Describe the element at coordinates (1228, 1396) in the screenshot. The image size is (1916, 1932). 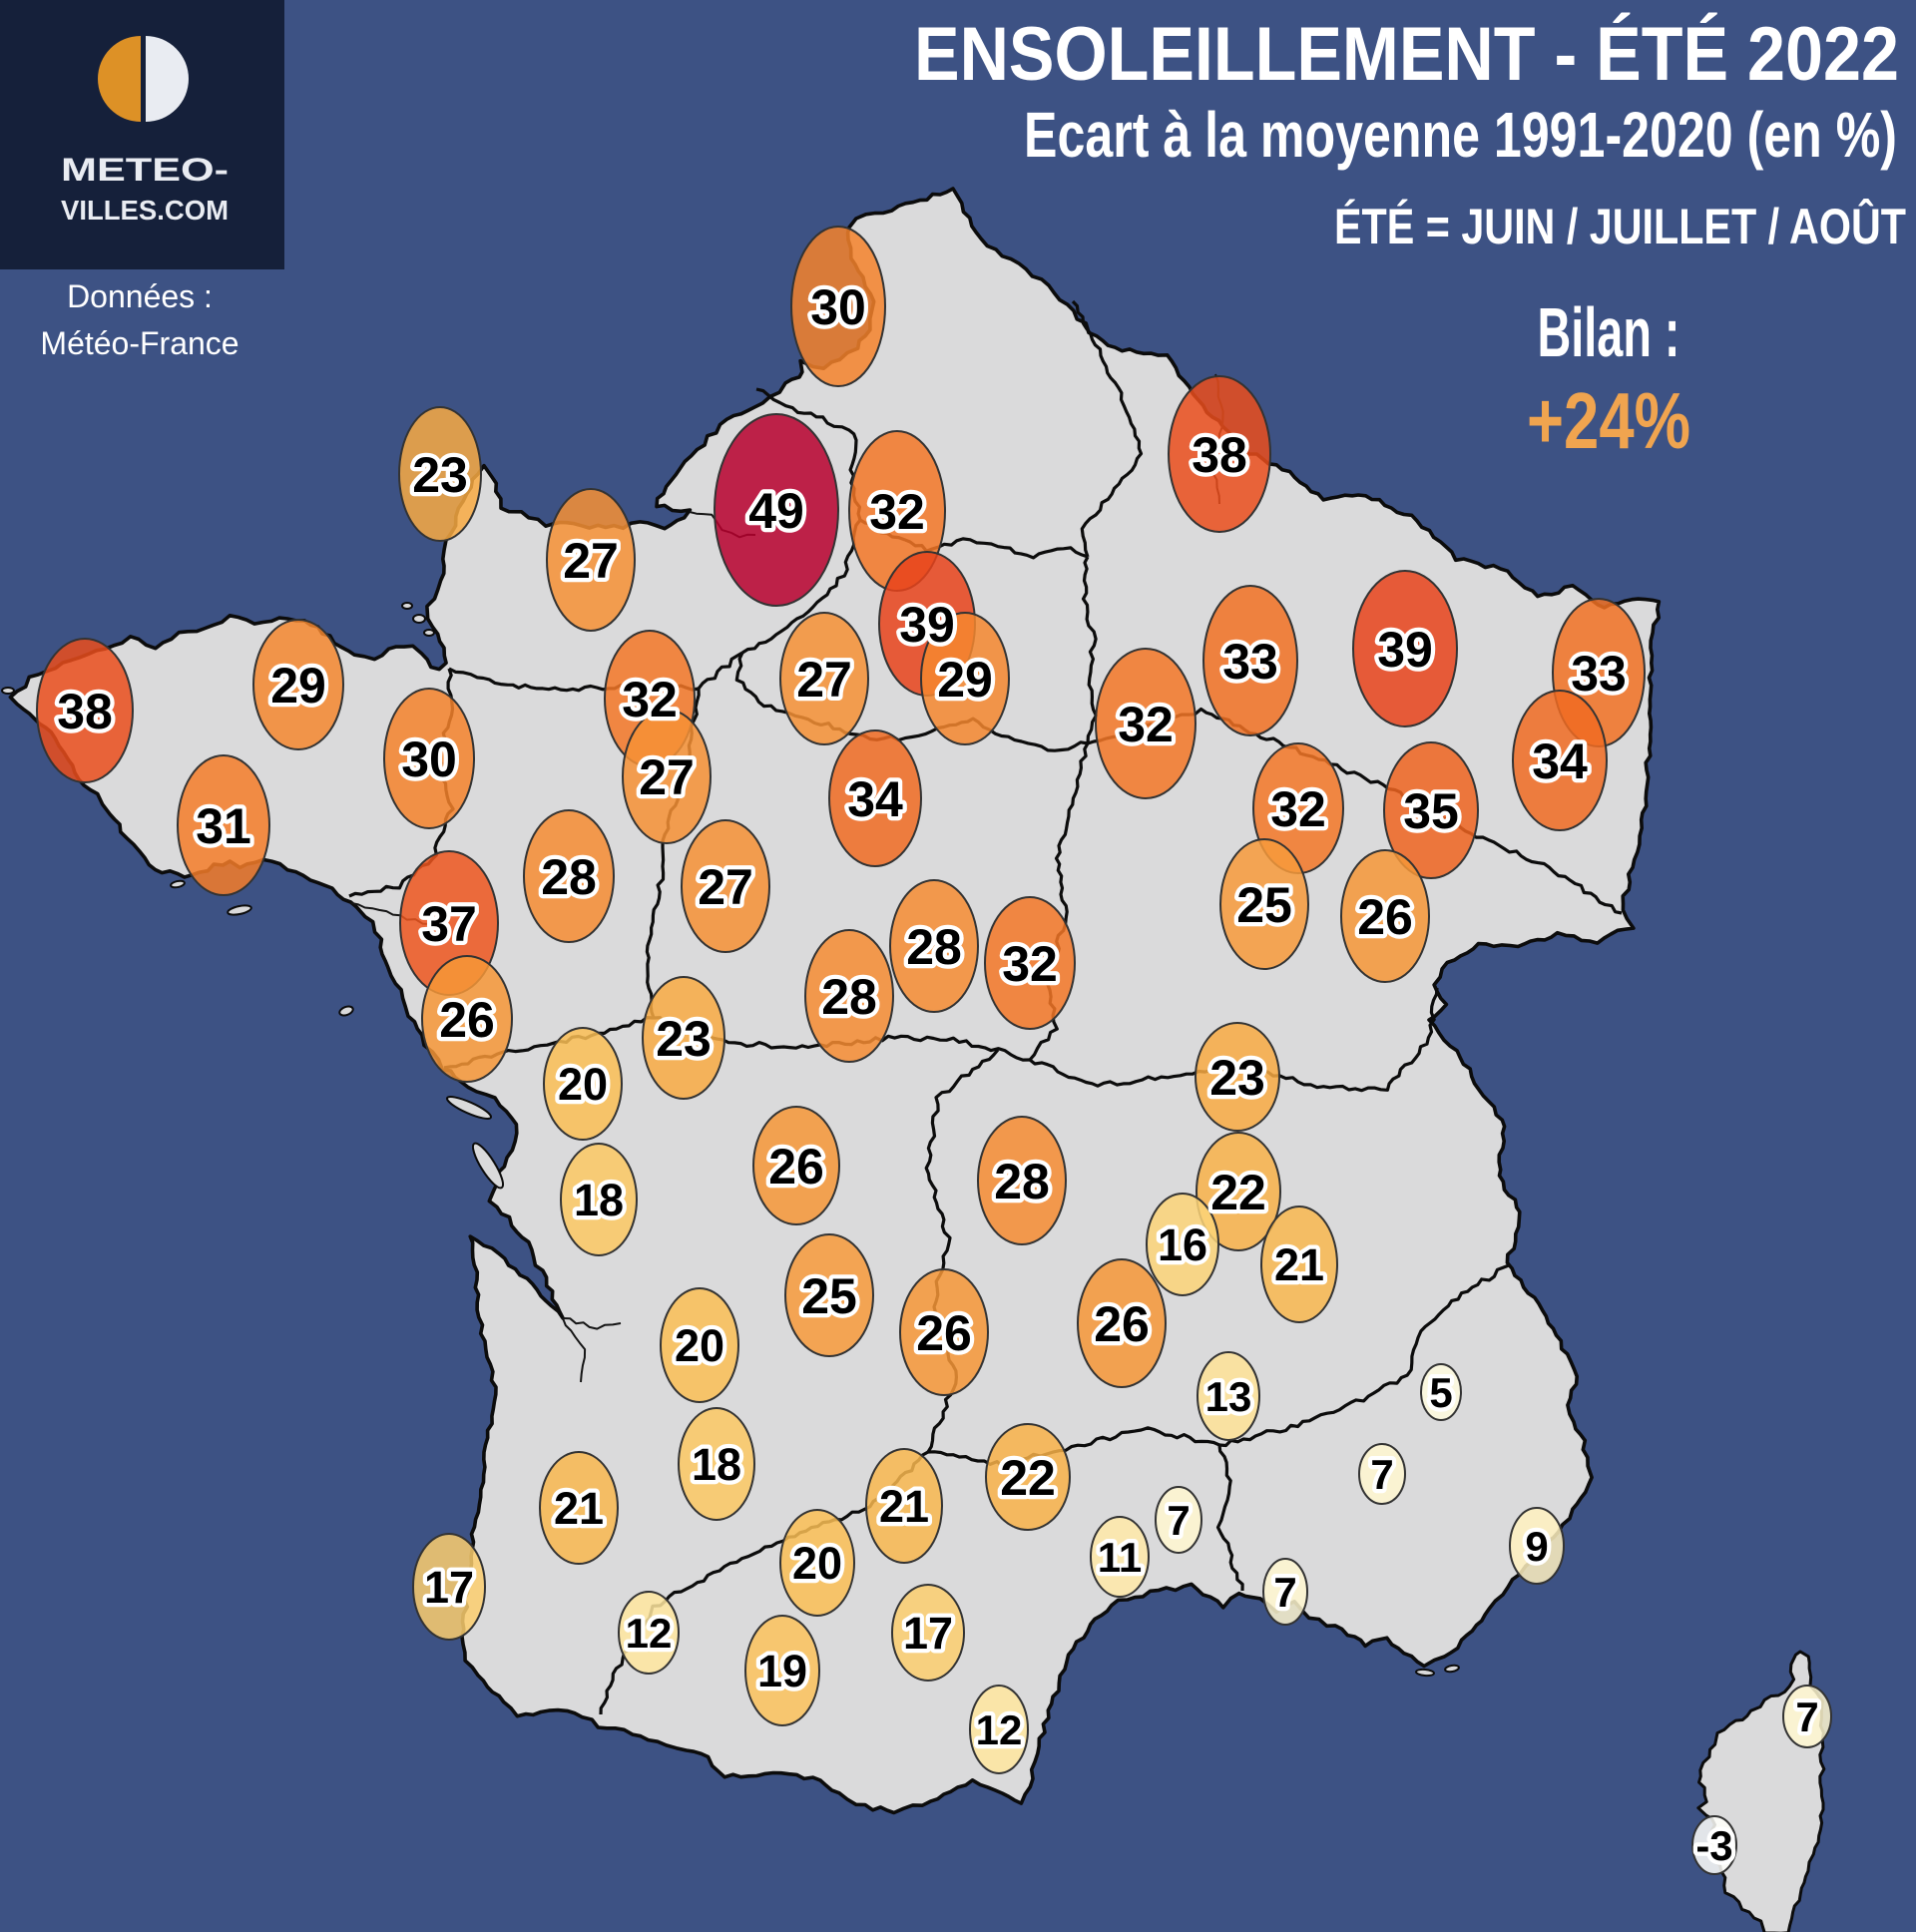
I see `svg-text: 13` at that location.